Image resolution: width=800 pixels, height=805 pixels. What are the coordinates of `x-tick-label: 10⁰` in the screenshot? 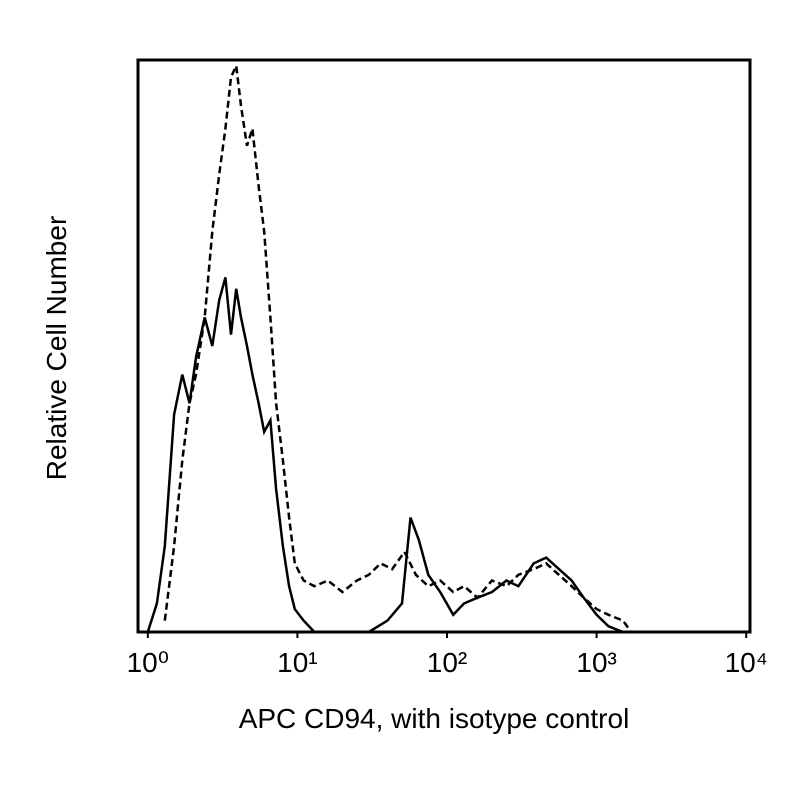 It's located at (148, 662).